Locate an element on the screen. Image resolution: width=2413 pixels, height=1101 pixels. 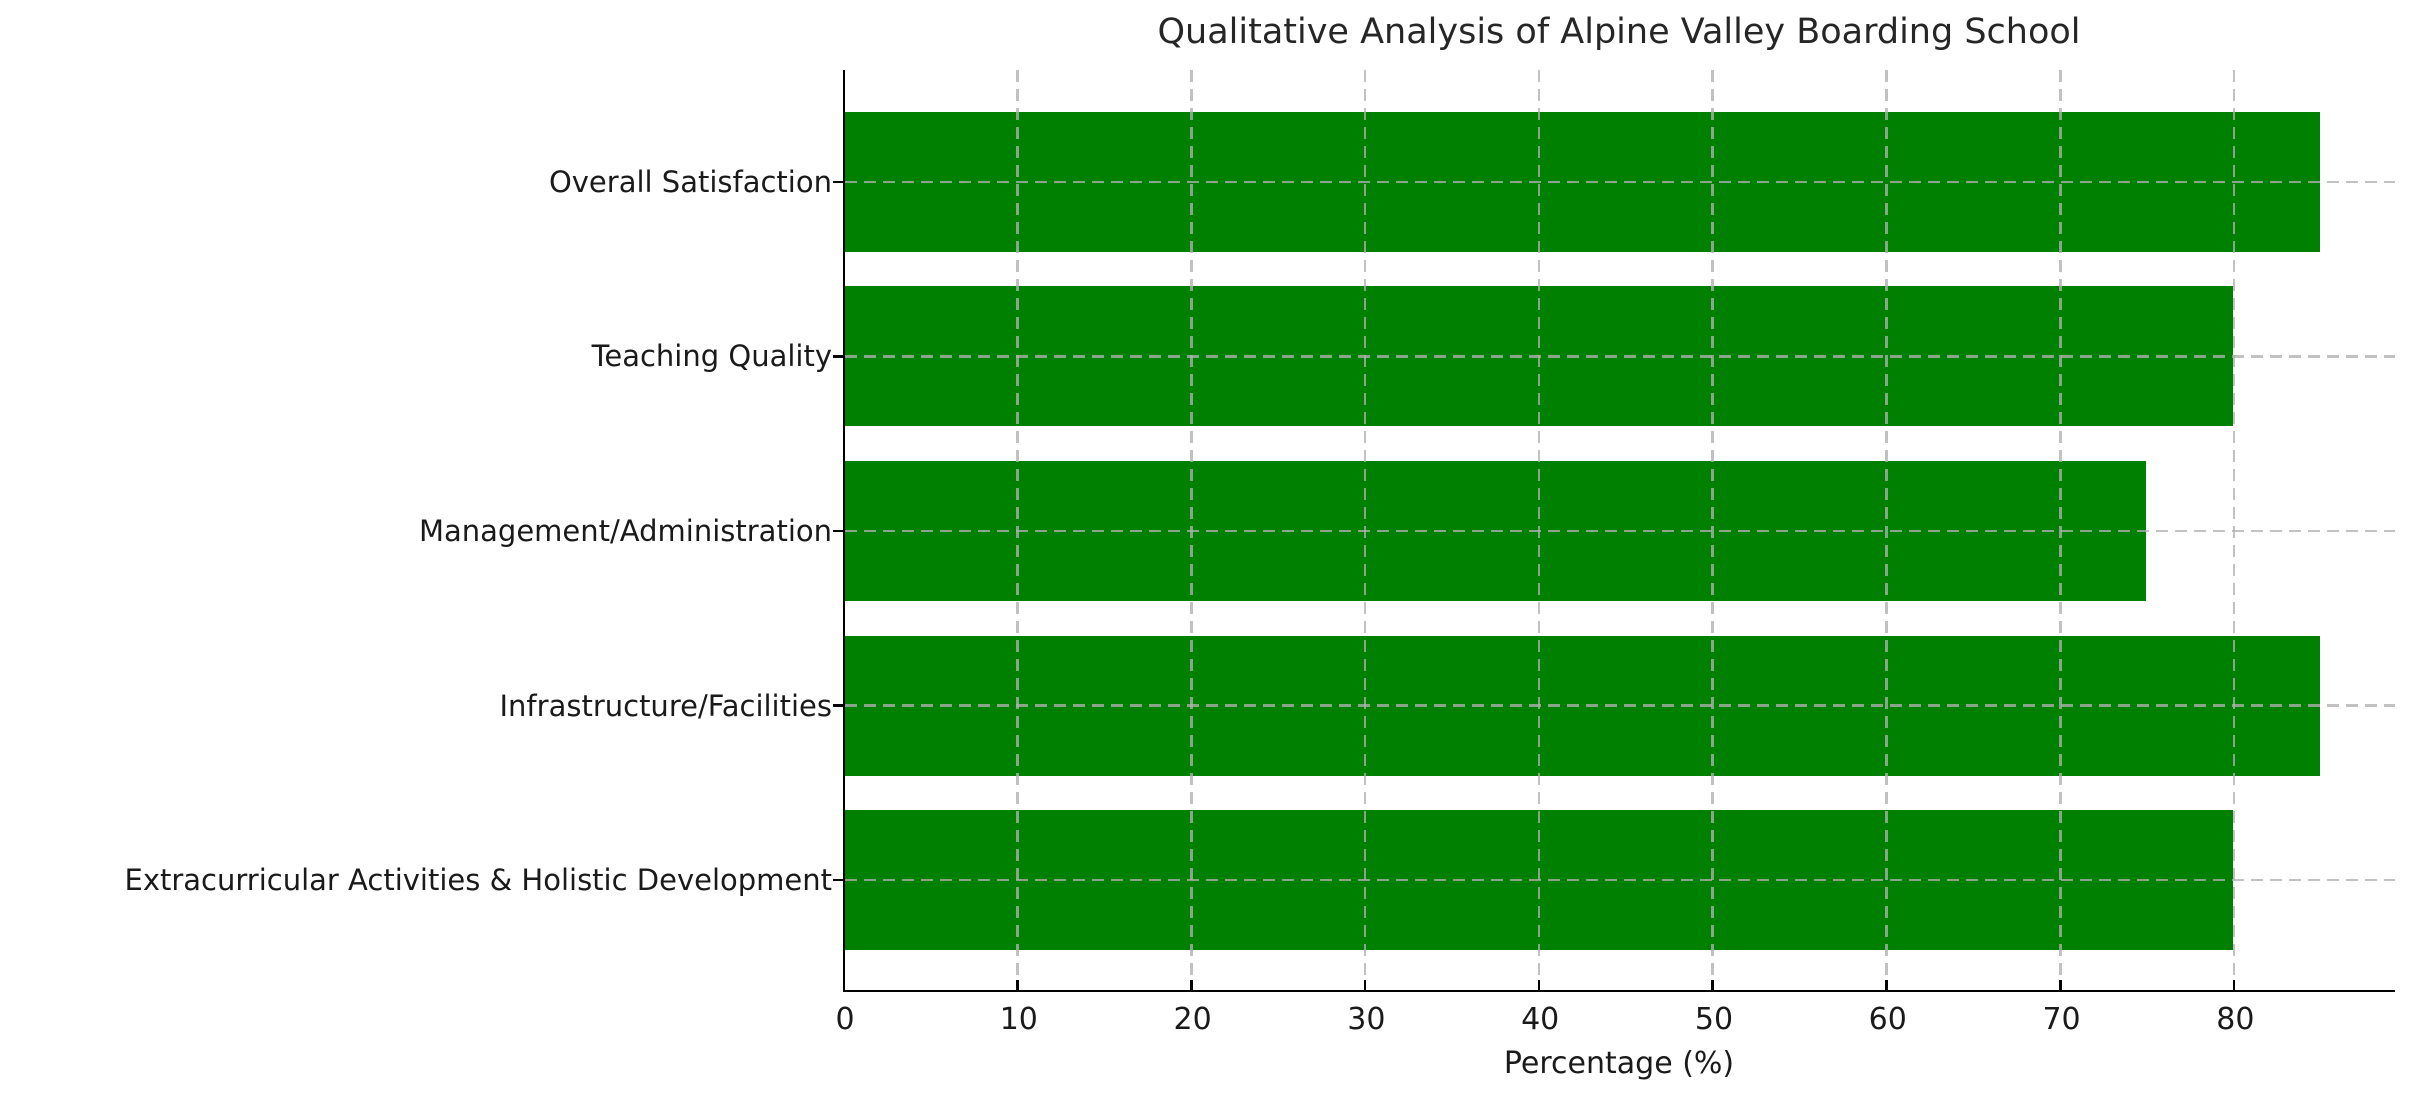
y-tick-management-administration is located at coordinates (837, 531).